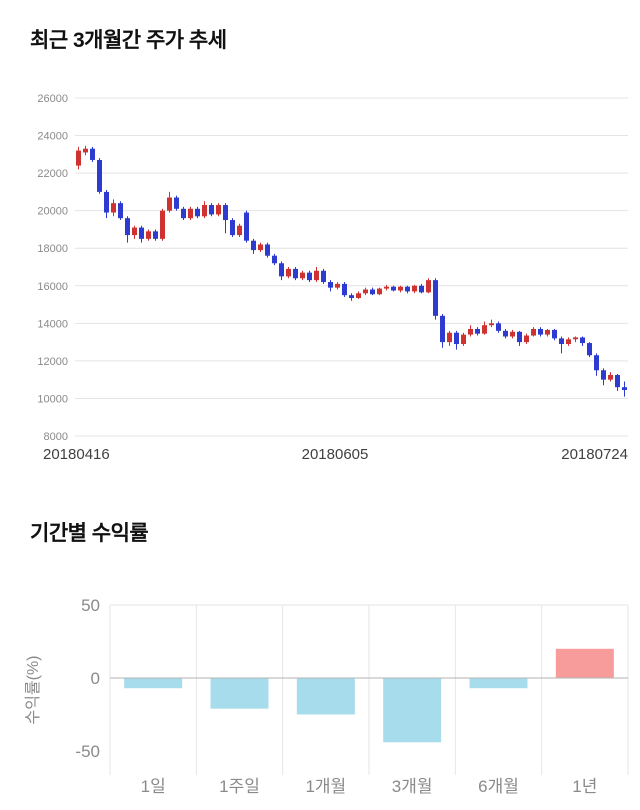 The image size is (640, 810). I want to click on price-x-tick-start: 20180416, so click(76, 454).